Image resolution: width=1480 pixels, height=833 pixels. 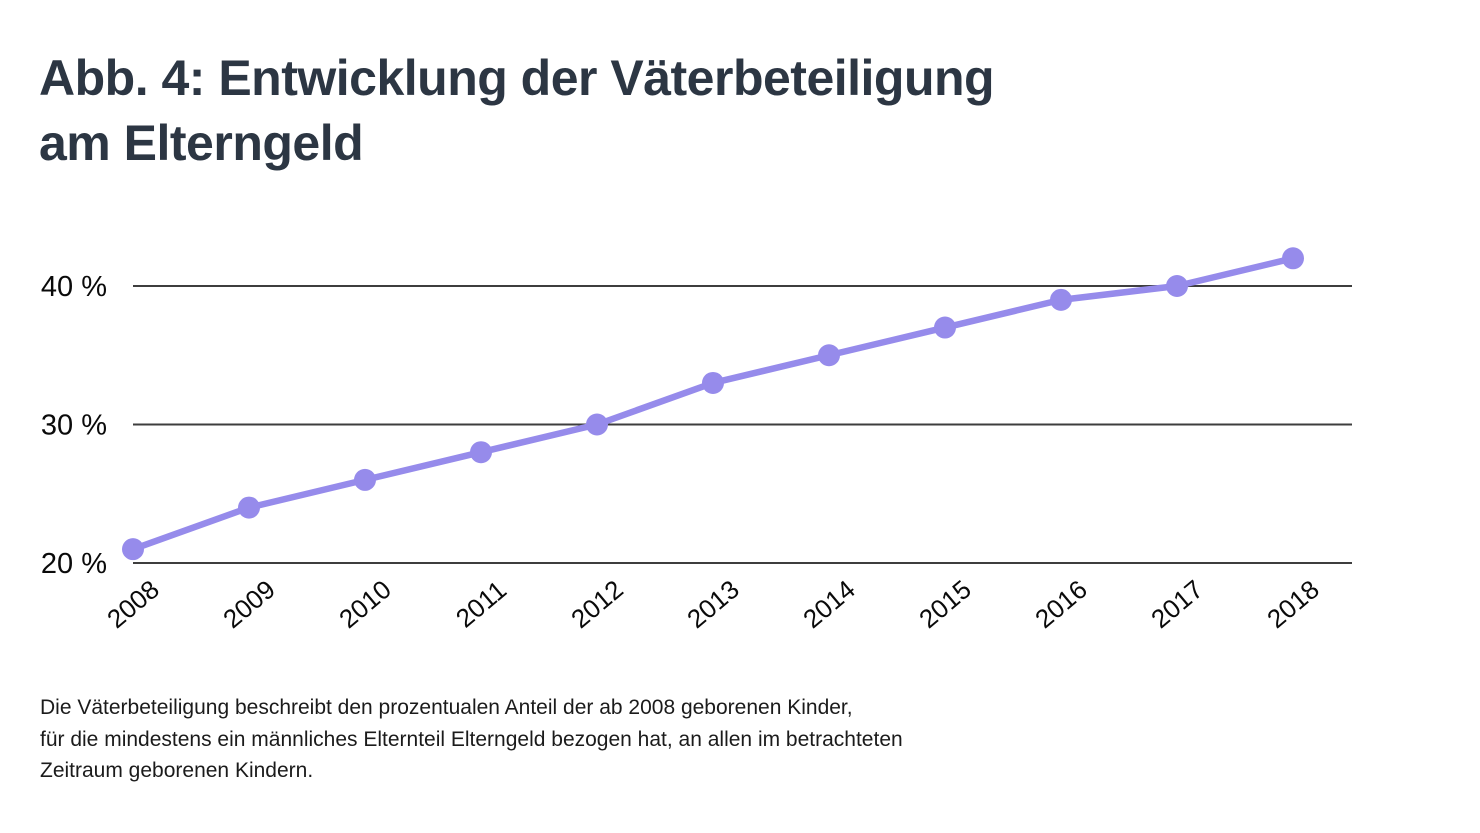 I want to click on x-axis-label-2009: 2009, so click(x=249, y=604).